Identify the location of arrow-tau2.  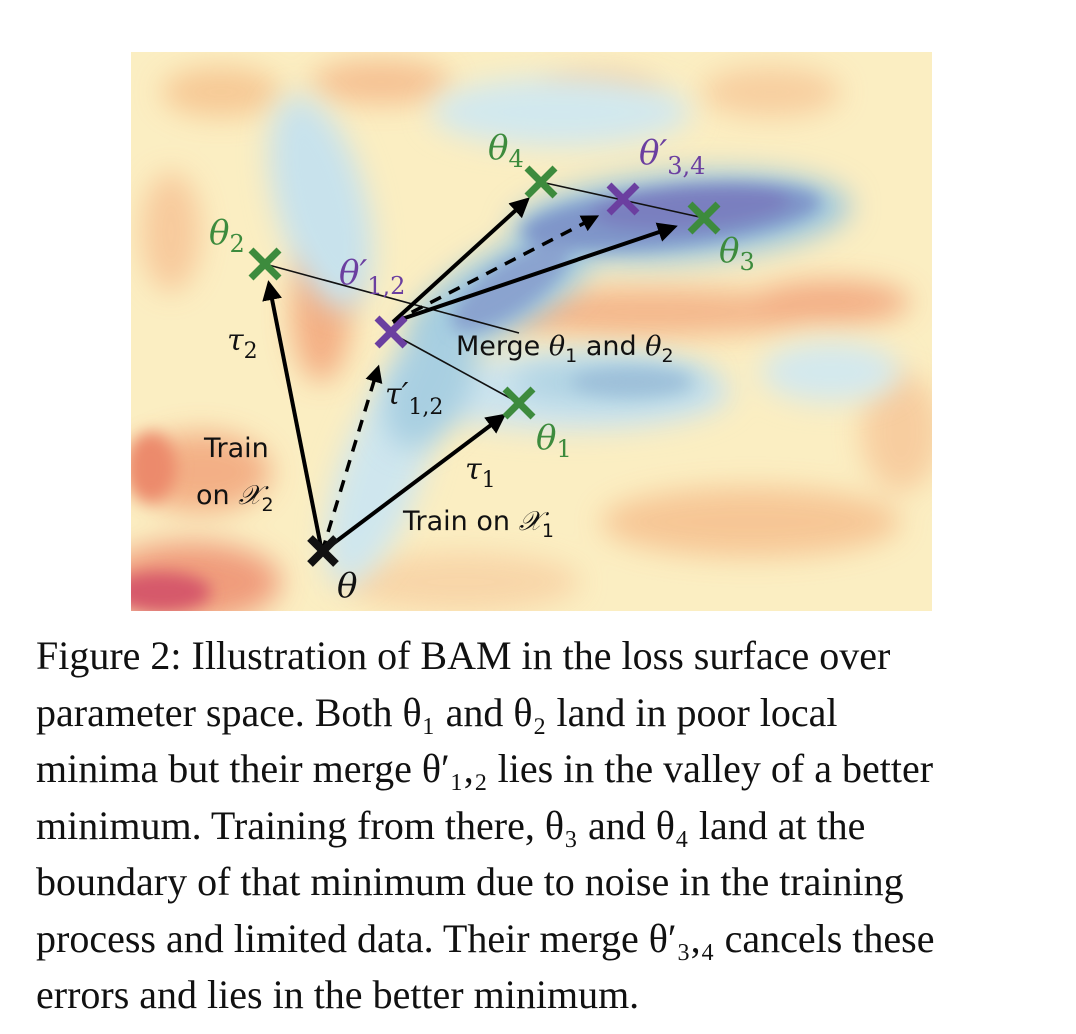
(293, 416).